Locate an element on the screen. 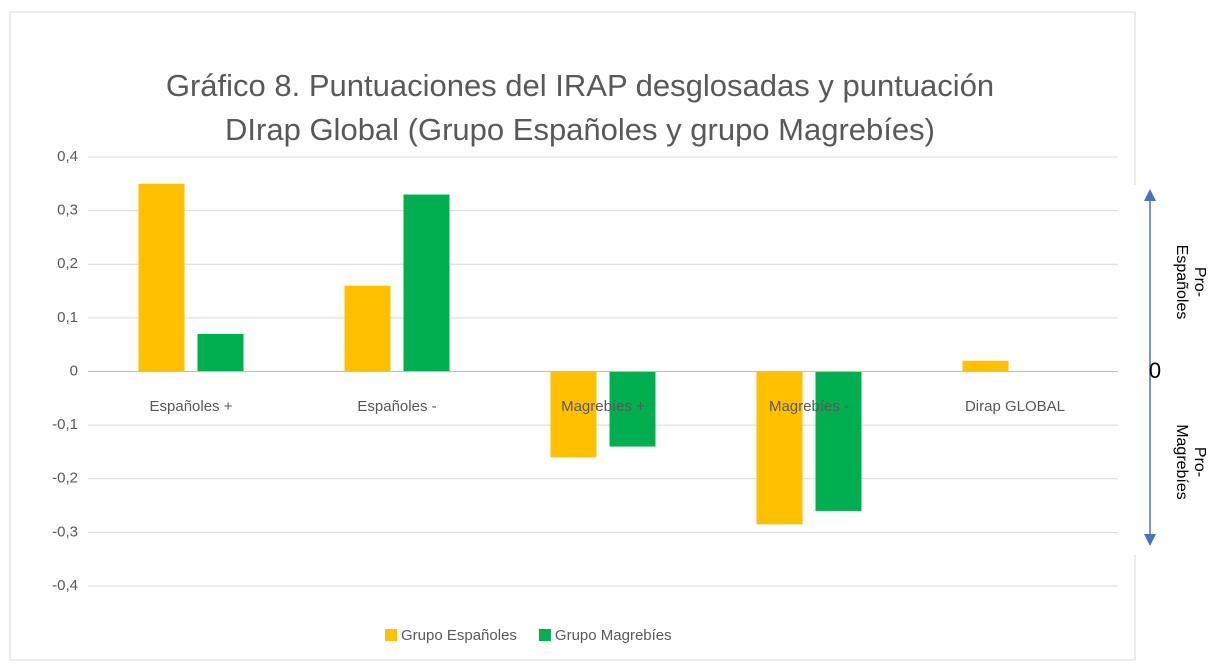 This screenshot has height=666, width=1215. annotation: 0 is located at coordinates (1155, 370).